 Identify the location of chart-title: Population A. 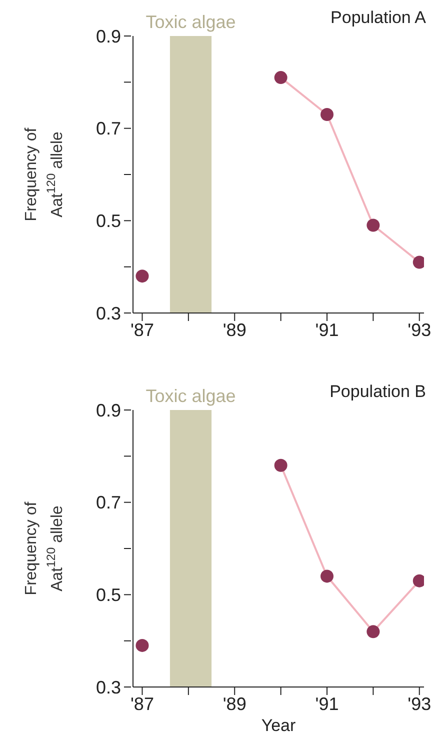
(378, 18).